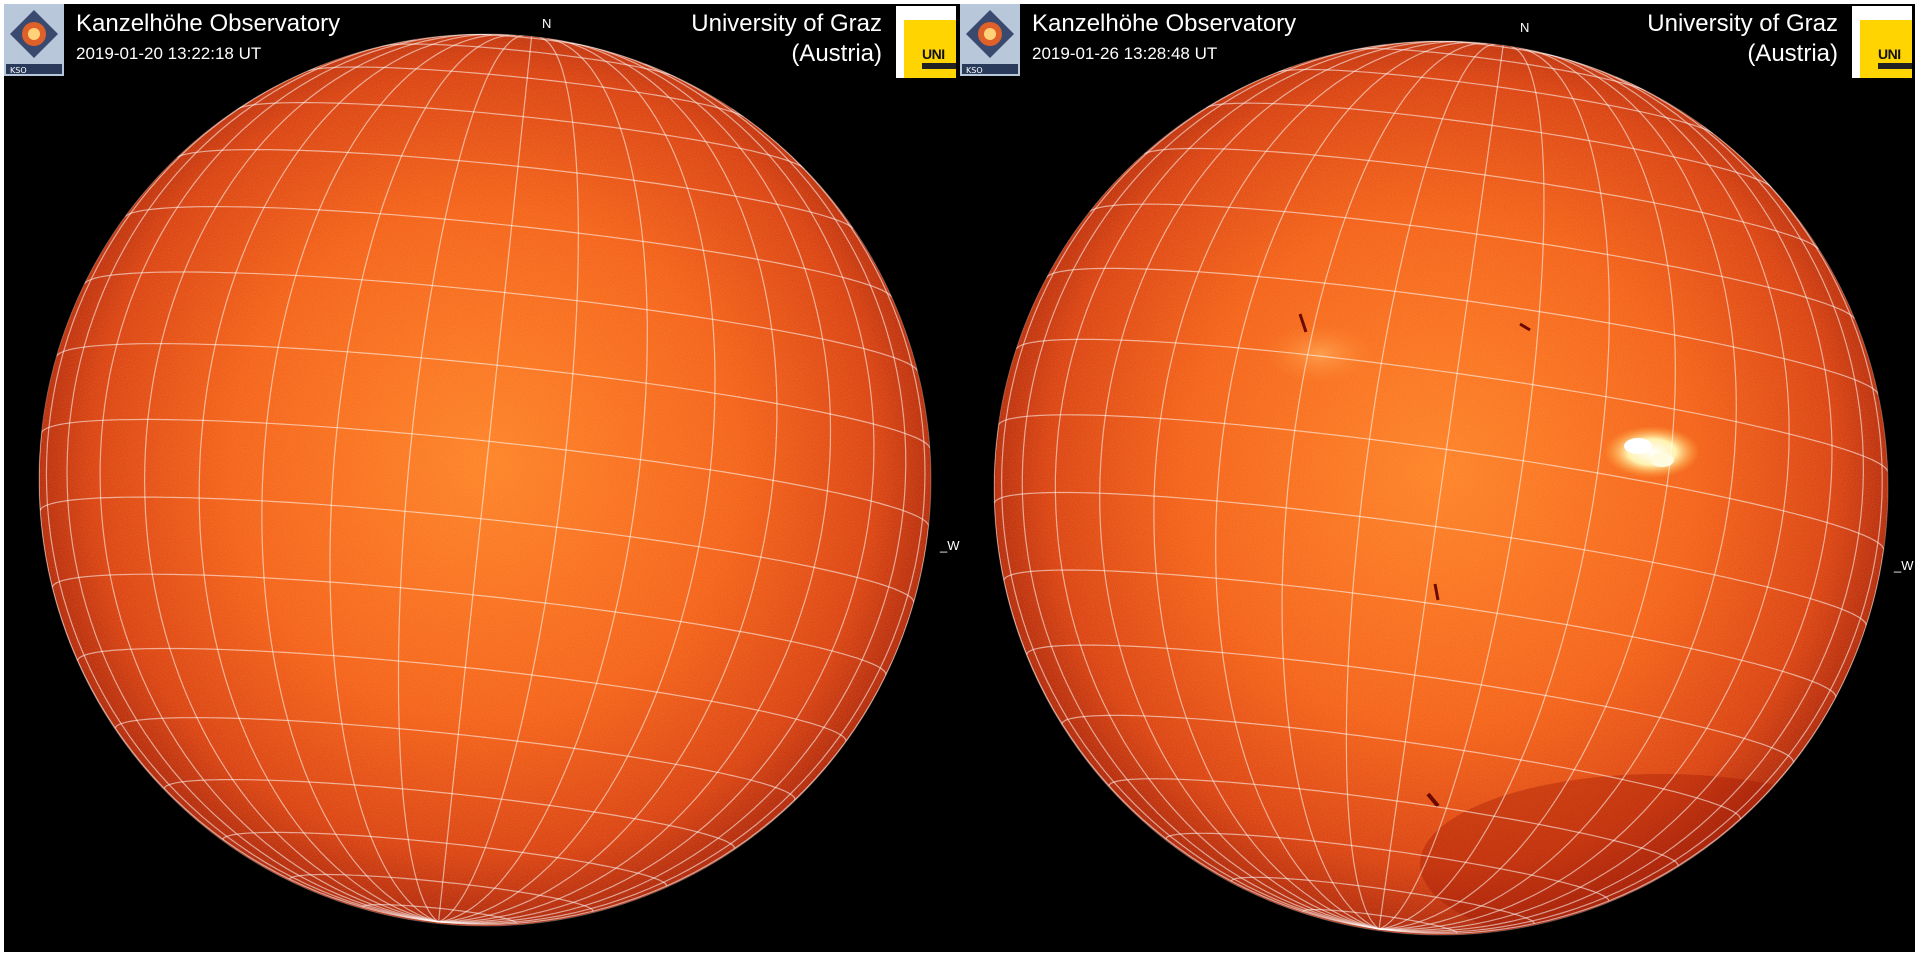  I want to click on active-region-bright, so click(1652, 452).